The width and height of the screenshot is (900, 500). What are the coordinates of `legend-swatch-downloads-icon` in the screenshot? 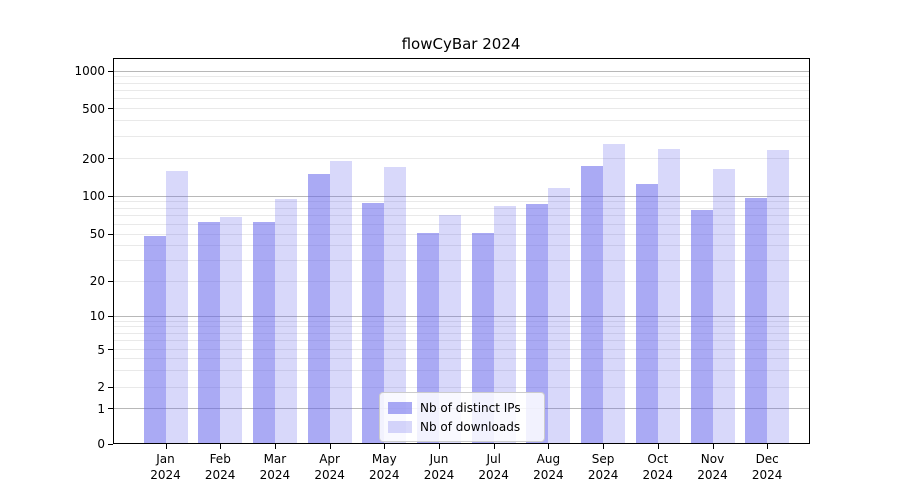 It's located at (400, 426).